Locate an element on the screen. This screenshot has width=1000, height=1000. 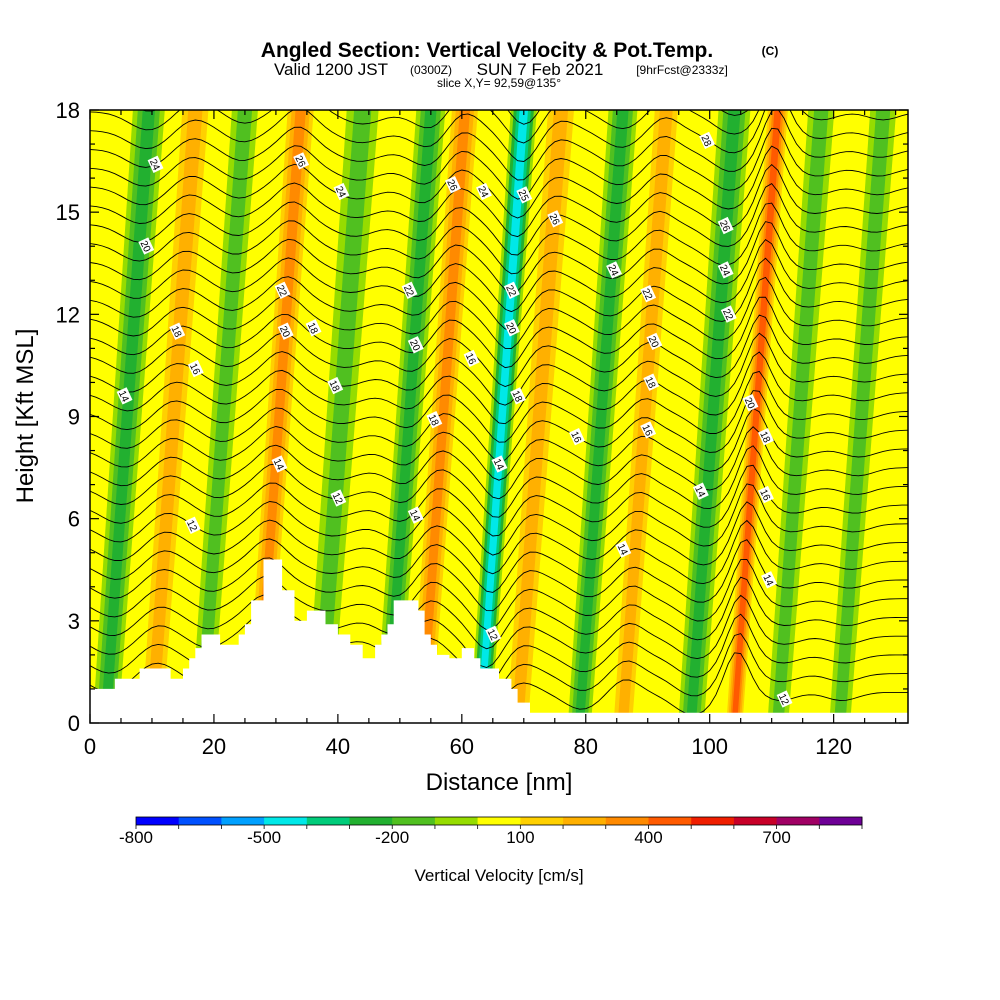
y-axis-label: Height [Kft MSL] is located at coordinates (25, 416).